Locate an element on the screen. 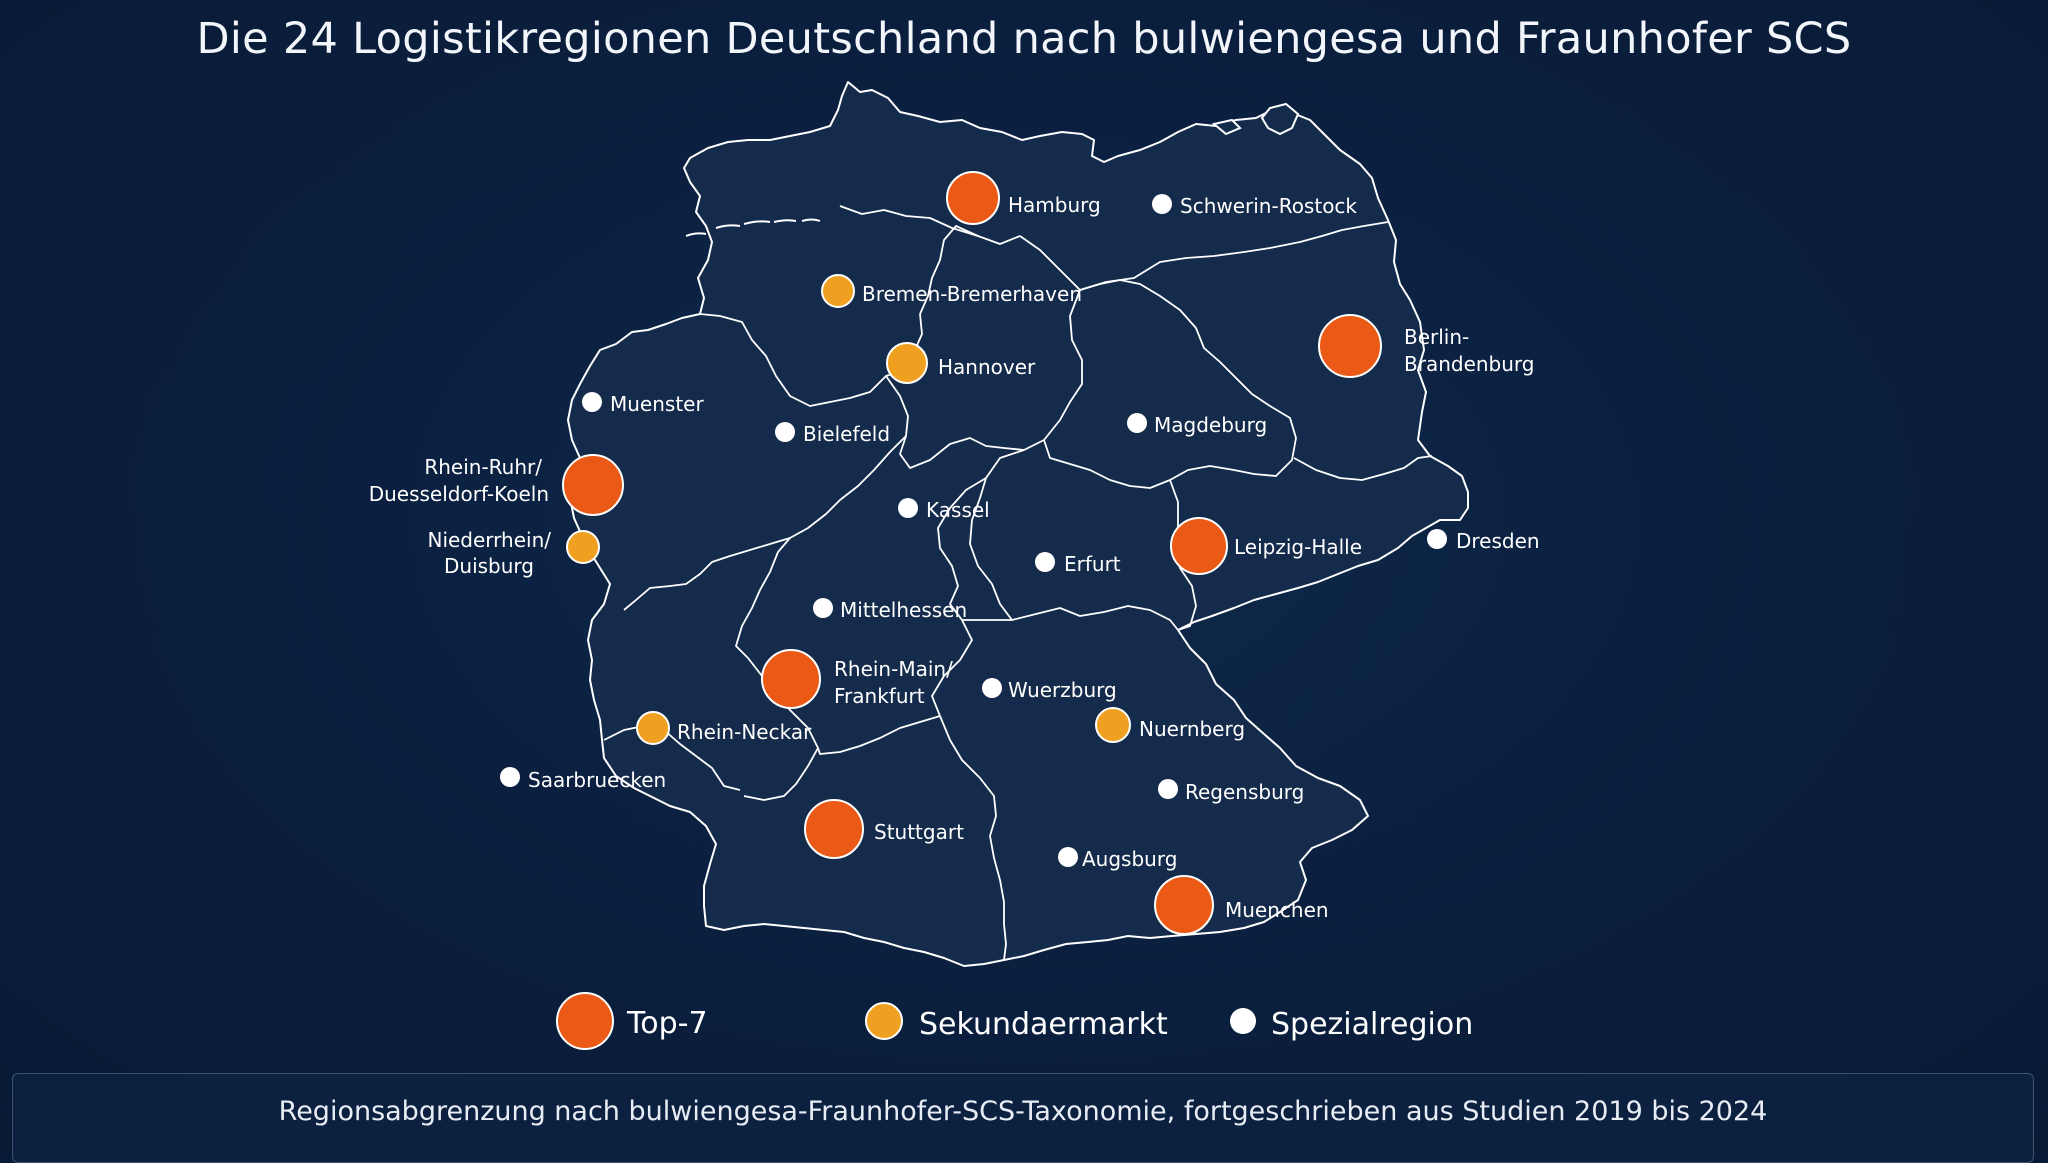 This screenshot has width=2048, height=1163. region-label-nuernberg: Nuernberg is located at coordinates (1192, 729).